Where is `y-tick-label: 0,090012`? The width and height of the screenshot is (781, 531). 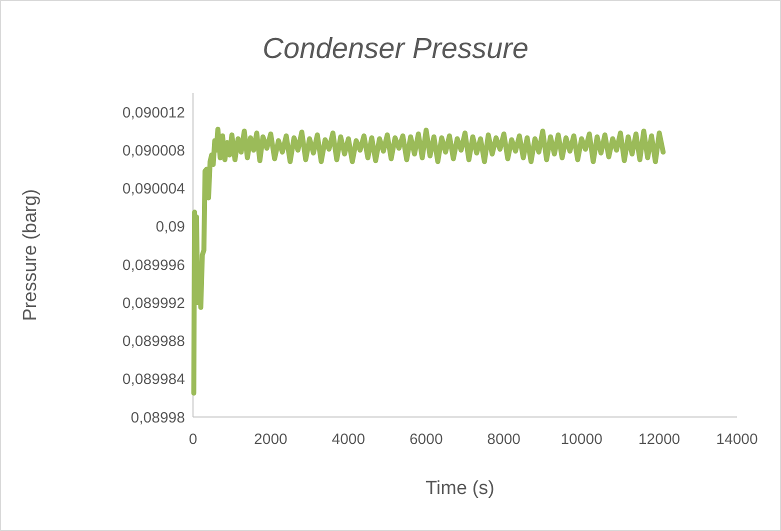
y-tick-label: 0,090012 is located at coordinates (153, 113).